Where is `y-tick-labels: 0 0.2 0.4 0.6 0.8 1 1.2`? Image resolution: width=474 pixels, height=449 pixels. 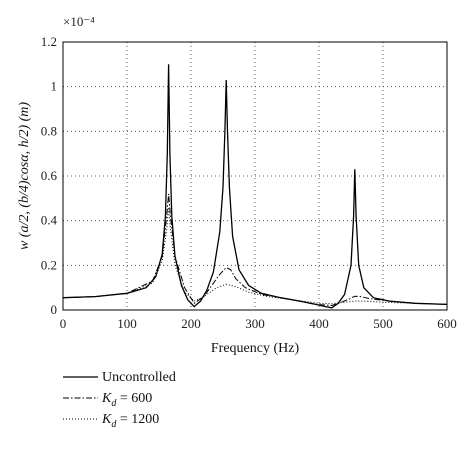
y-tick-labels: 0 0.2 0.4 0.6 0.8 1 1.2 is located at coordinates (49, 175).